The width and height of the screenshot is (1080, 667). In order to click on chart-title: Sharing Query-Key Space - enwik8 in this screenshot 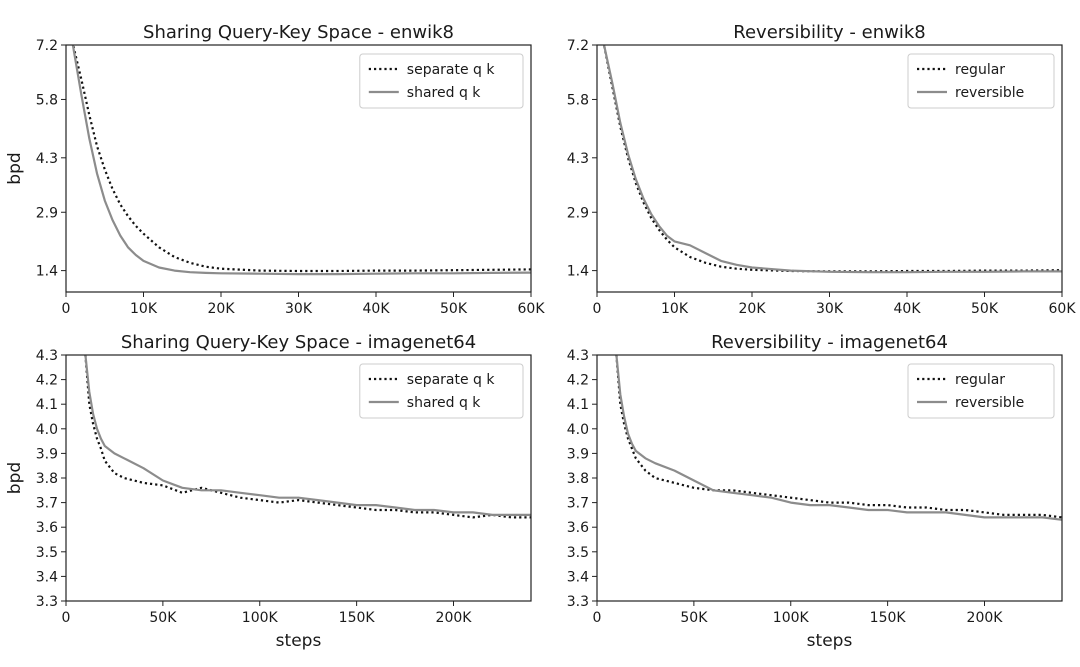, I will do `click(298, 32)`.